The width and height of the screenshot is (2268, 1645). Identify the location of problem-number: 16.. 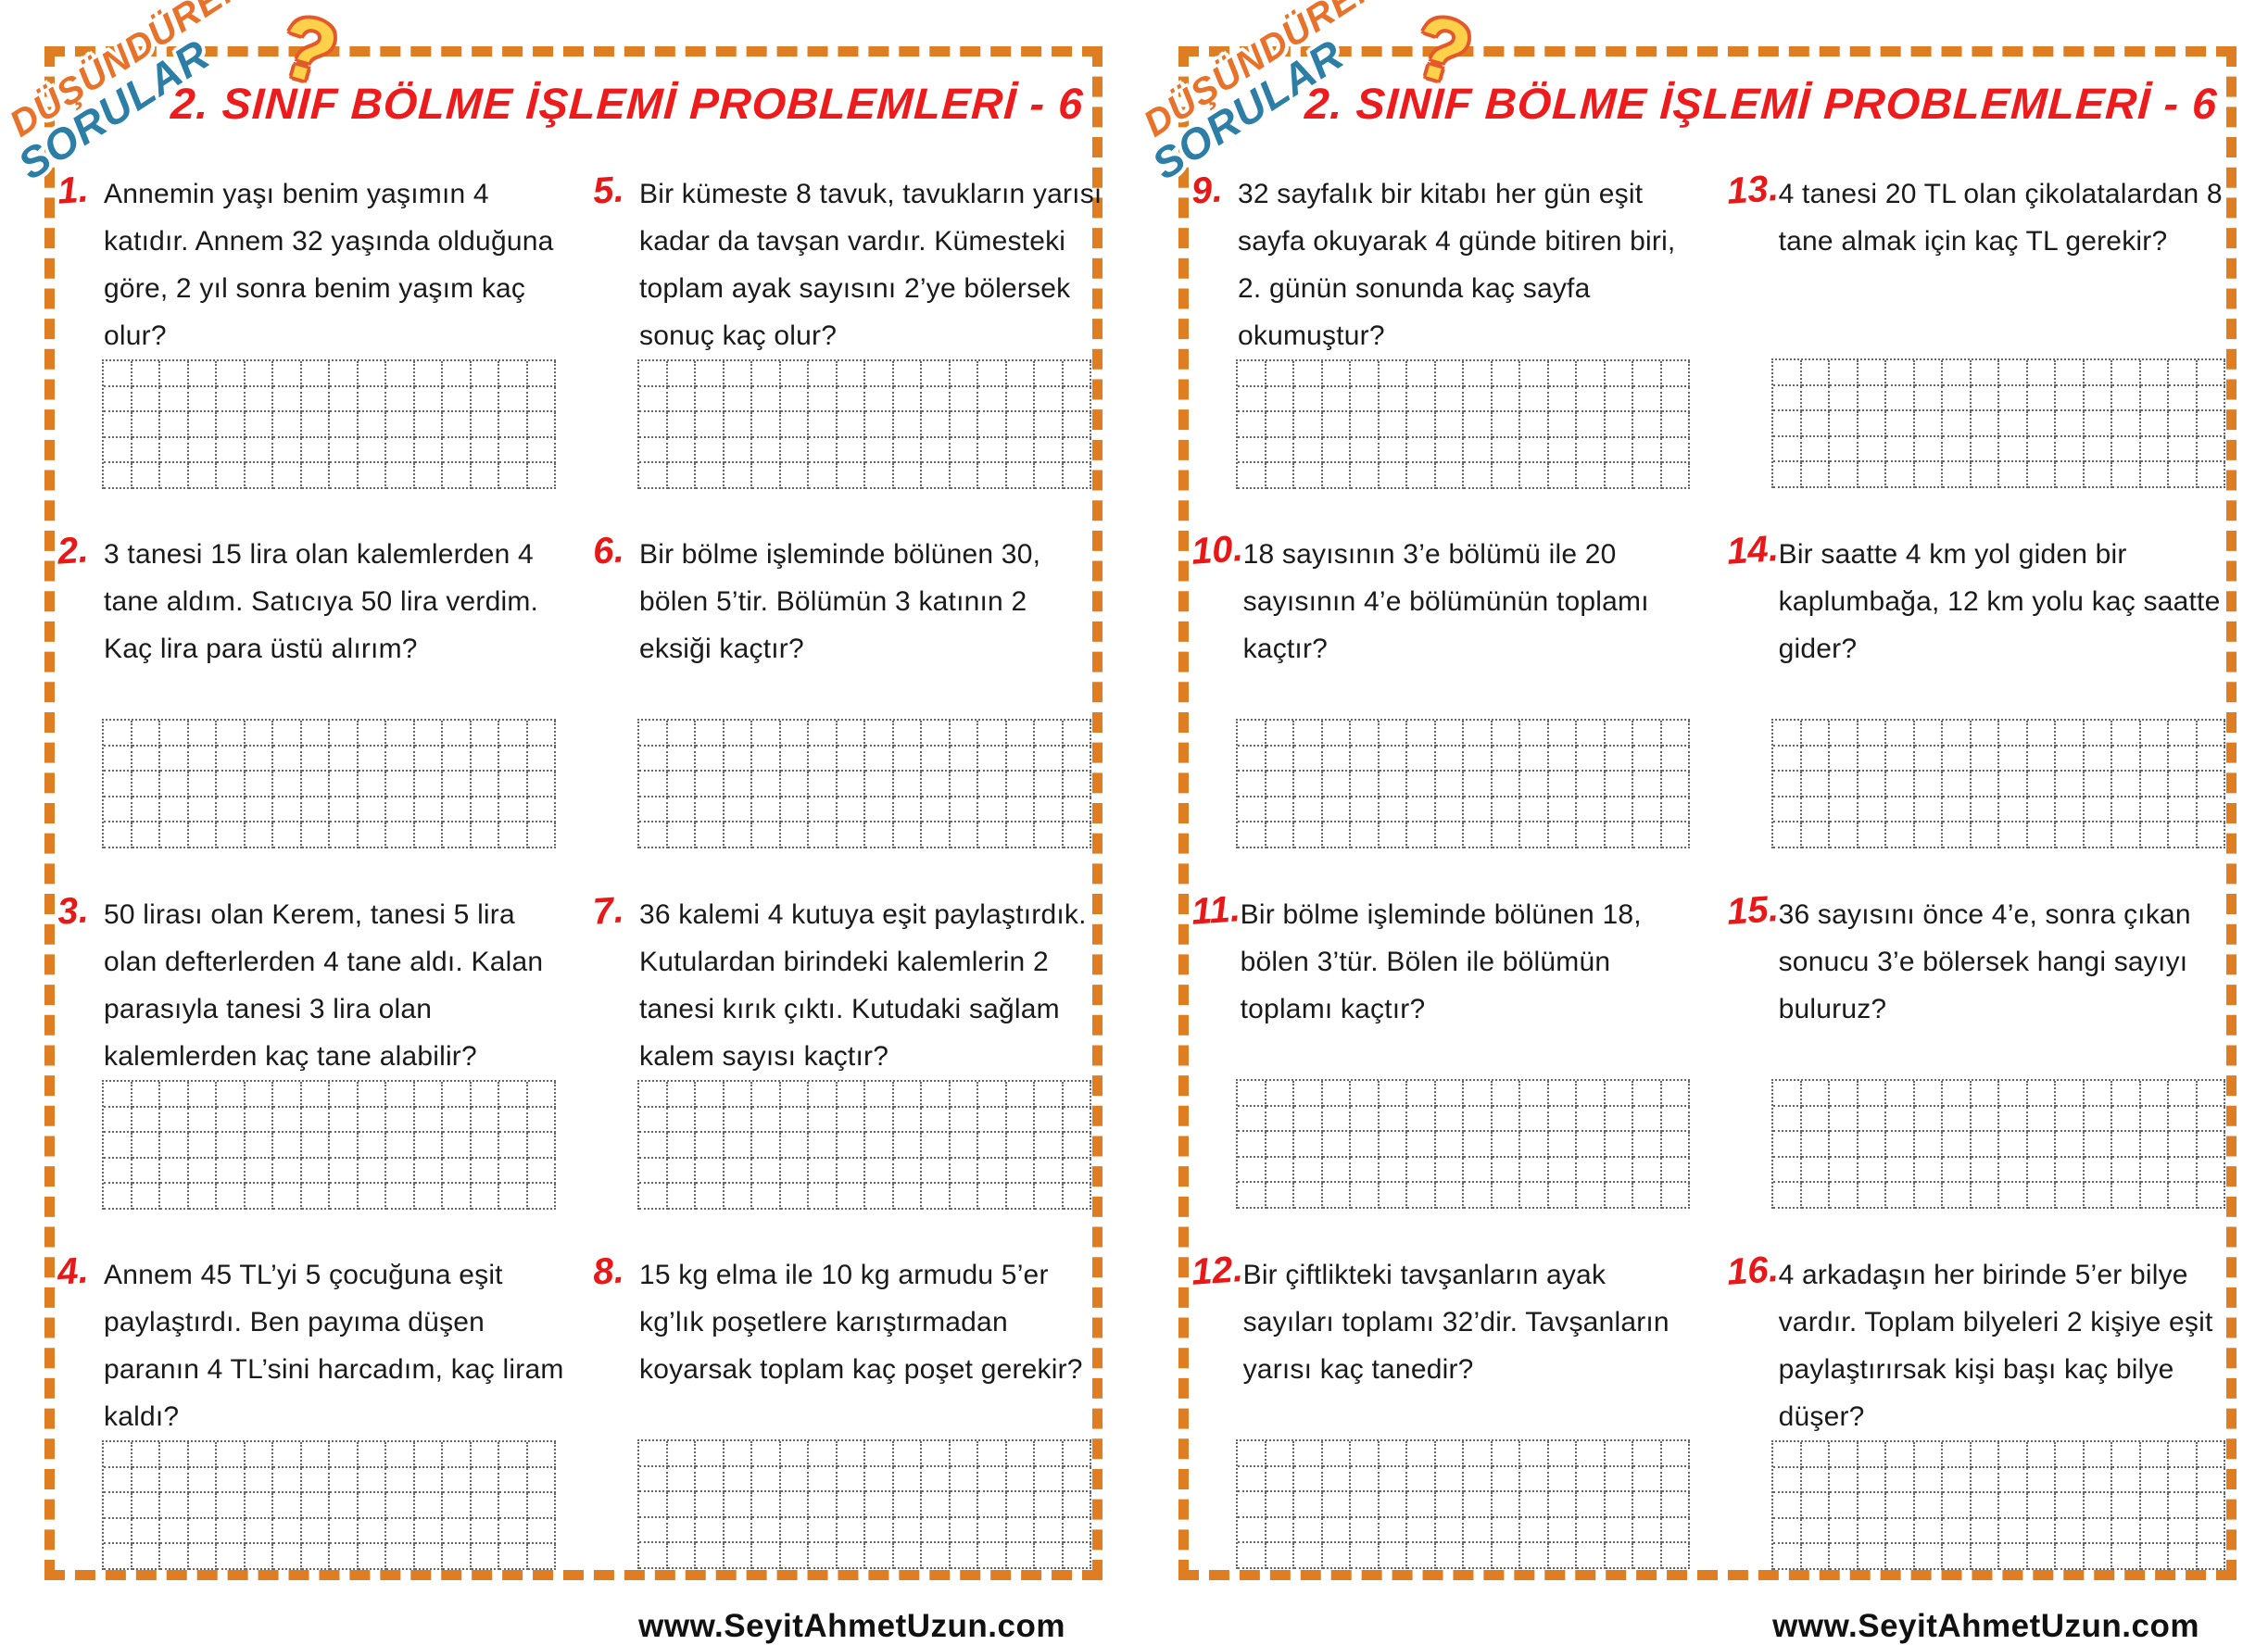
(1754, 1271).